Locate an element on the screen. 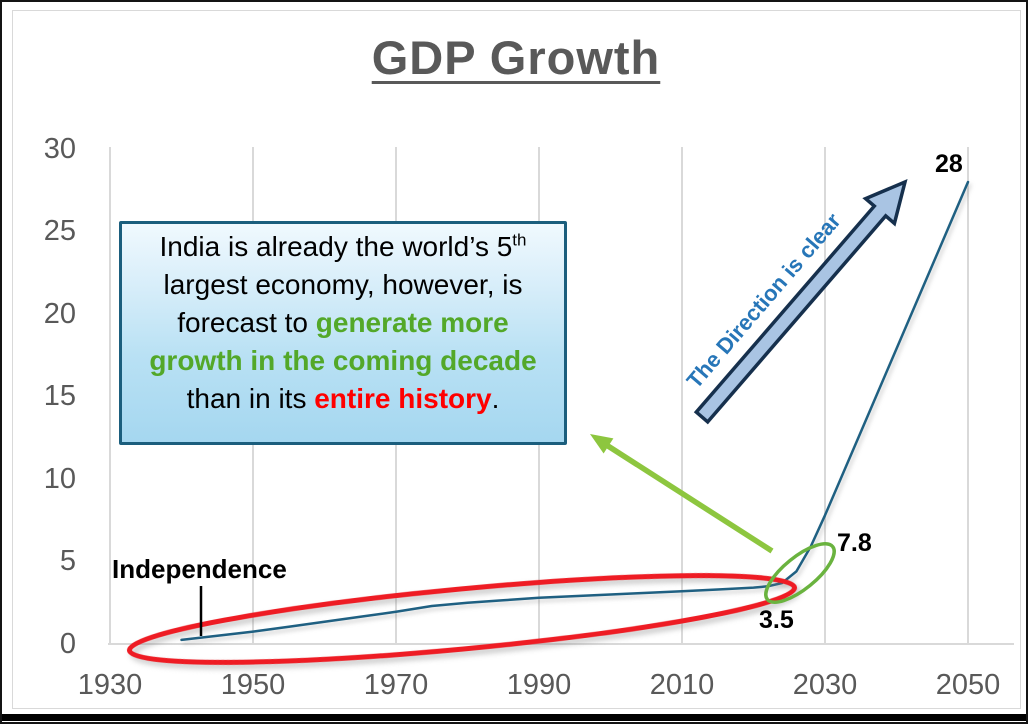 The width and height of the screenshot is (1028, 724). x-axis-label-2030: 2030 is located at coordinates (825, 685).